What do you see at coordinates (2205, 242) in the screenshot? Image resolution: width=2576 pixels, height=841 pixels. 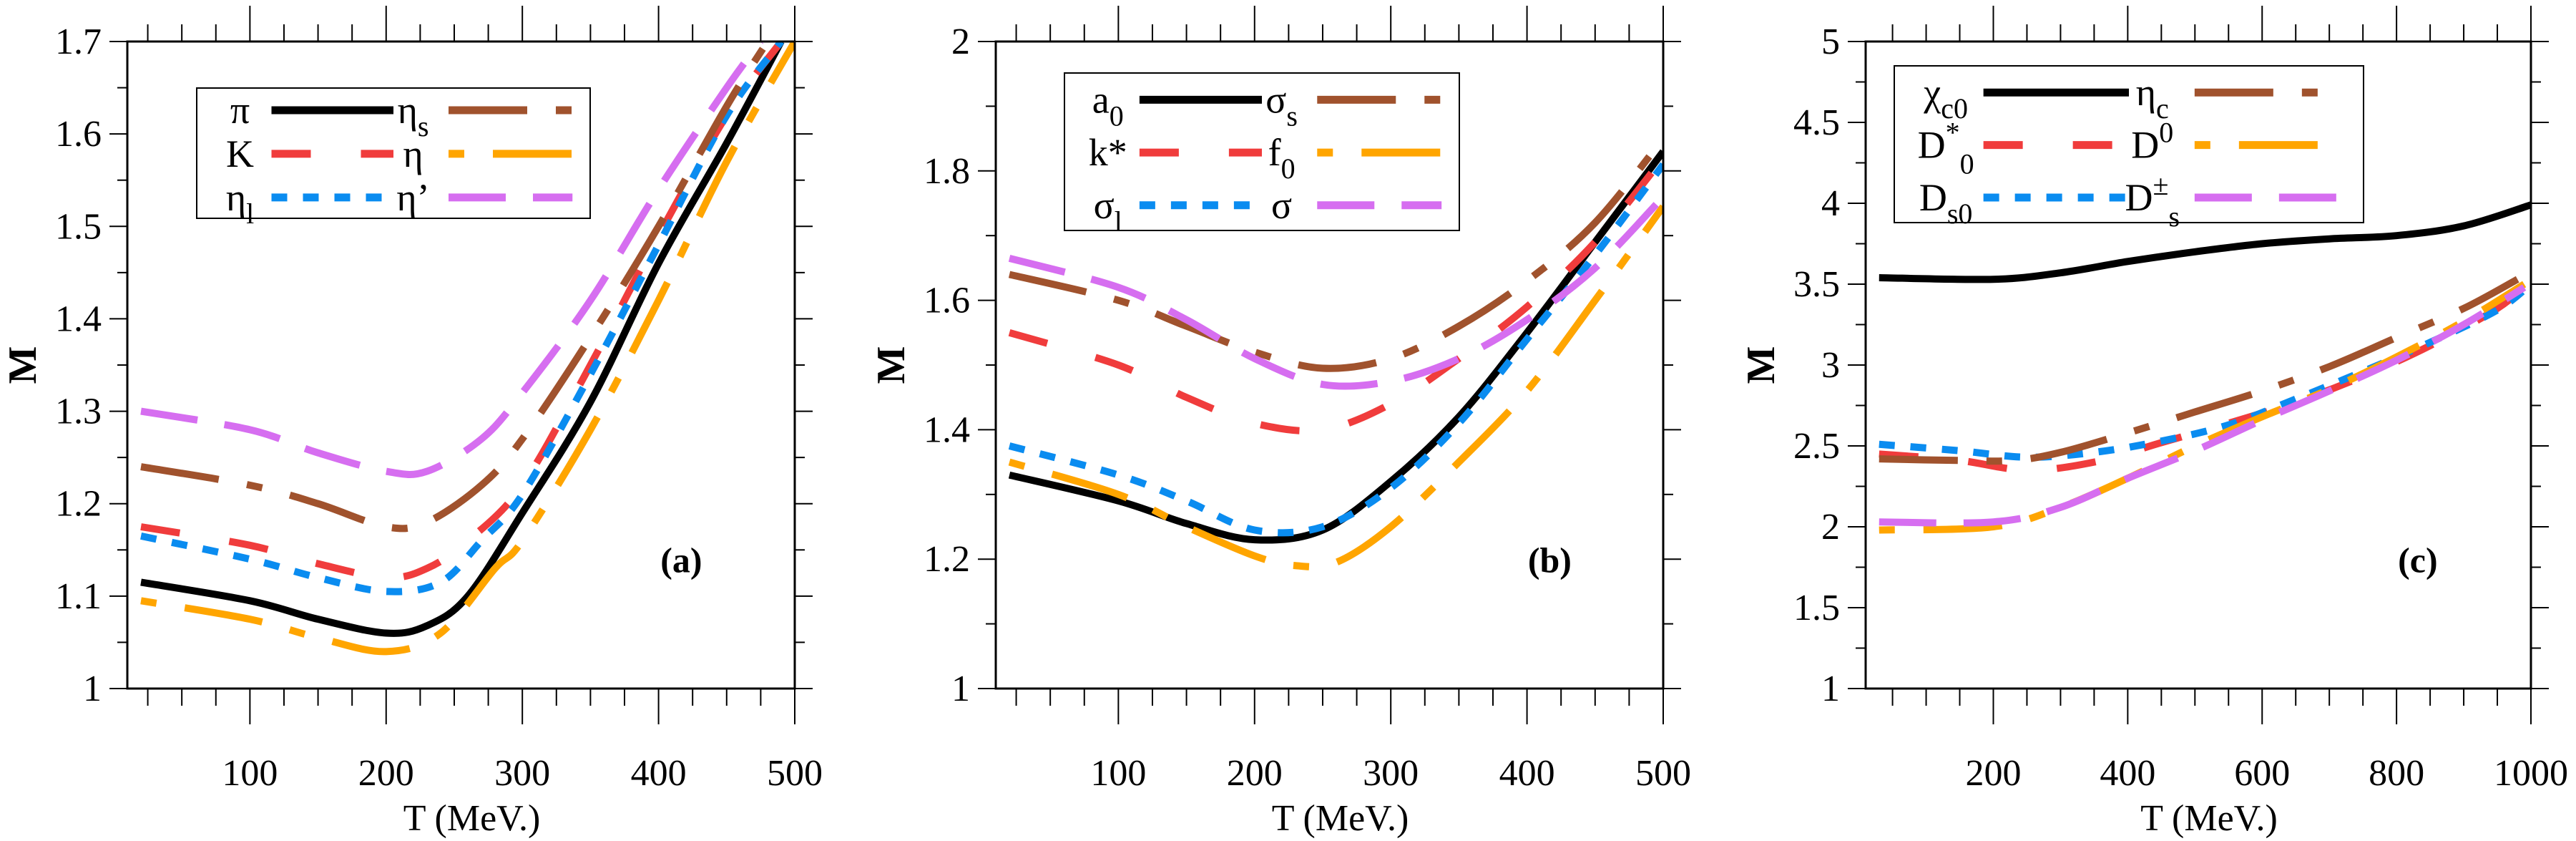 I see `series-line-χc0` at bounding box center [2205, 242].